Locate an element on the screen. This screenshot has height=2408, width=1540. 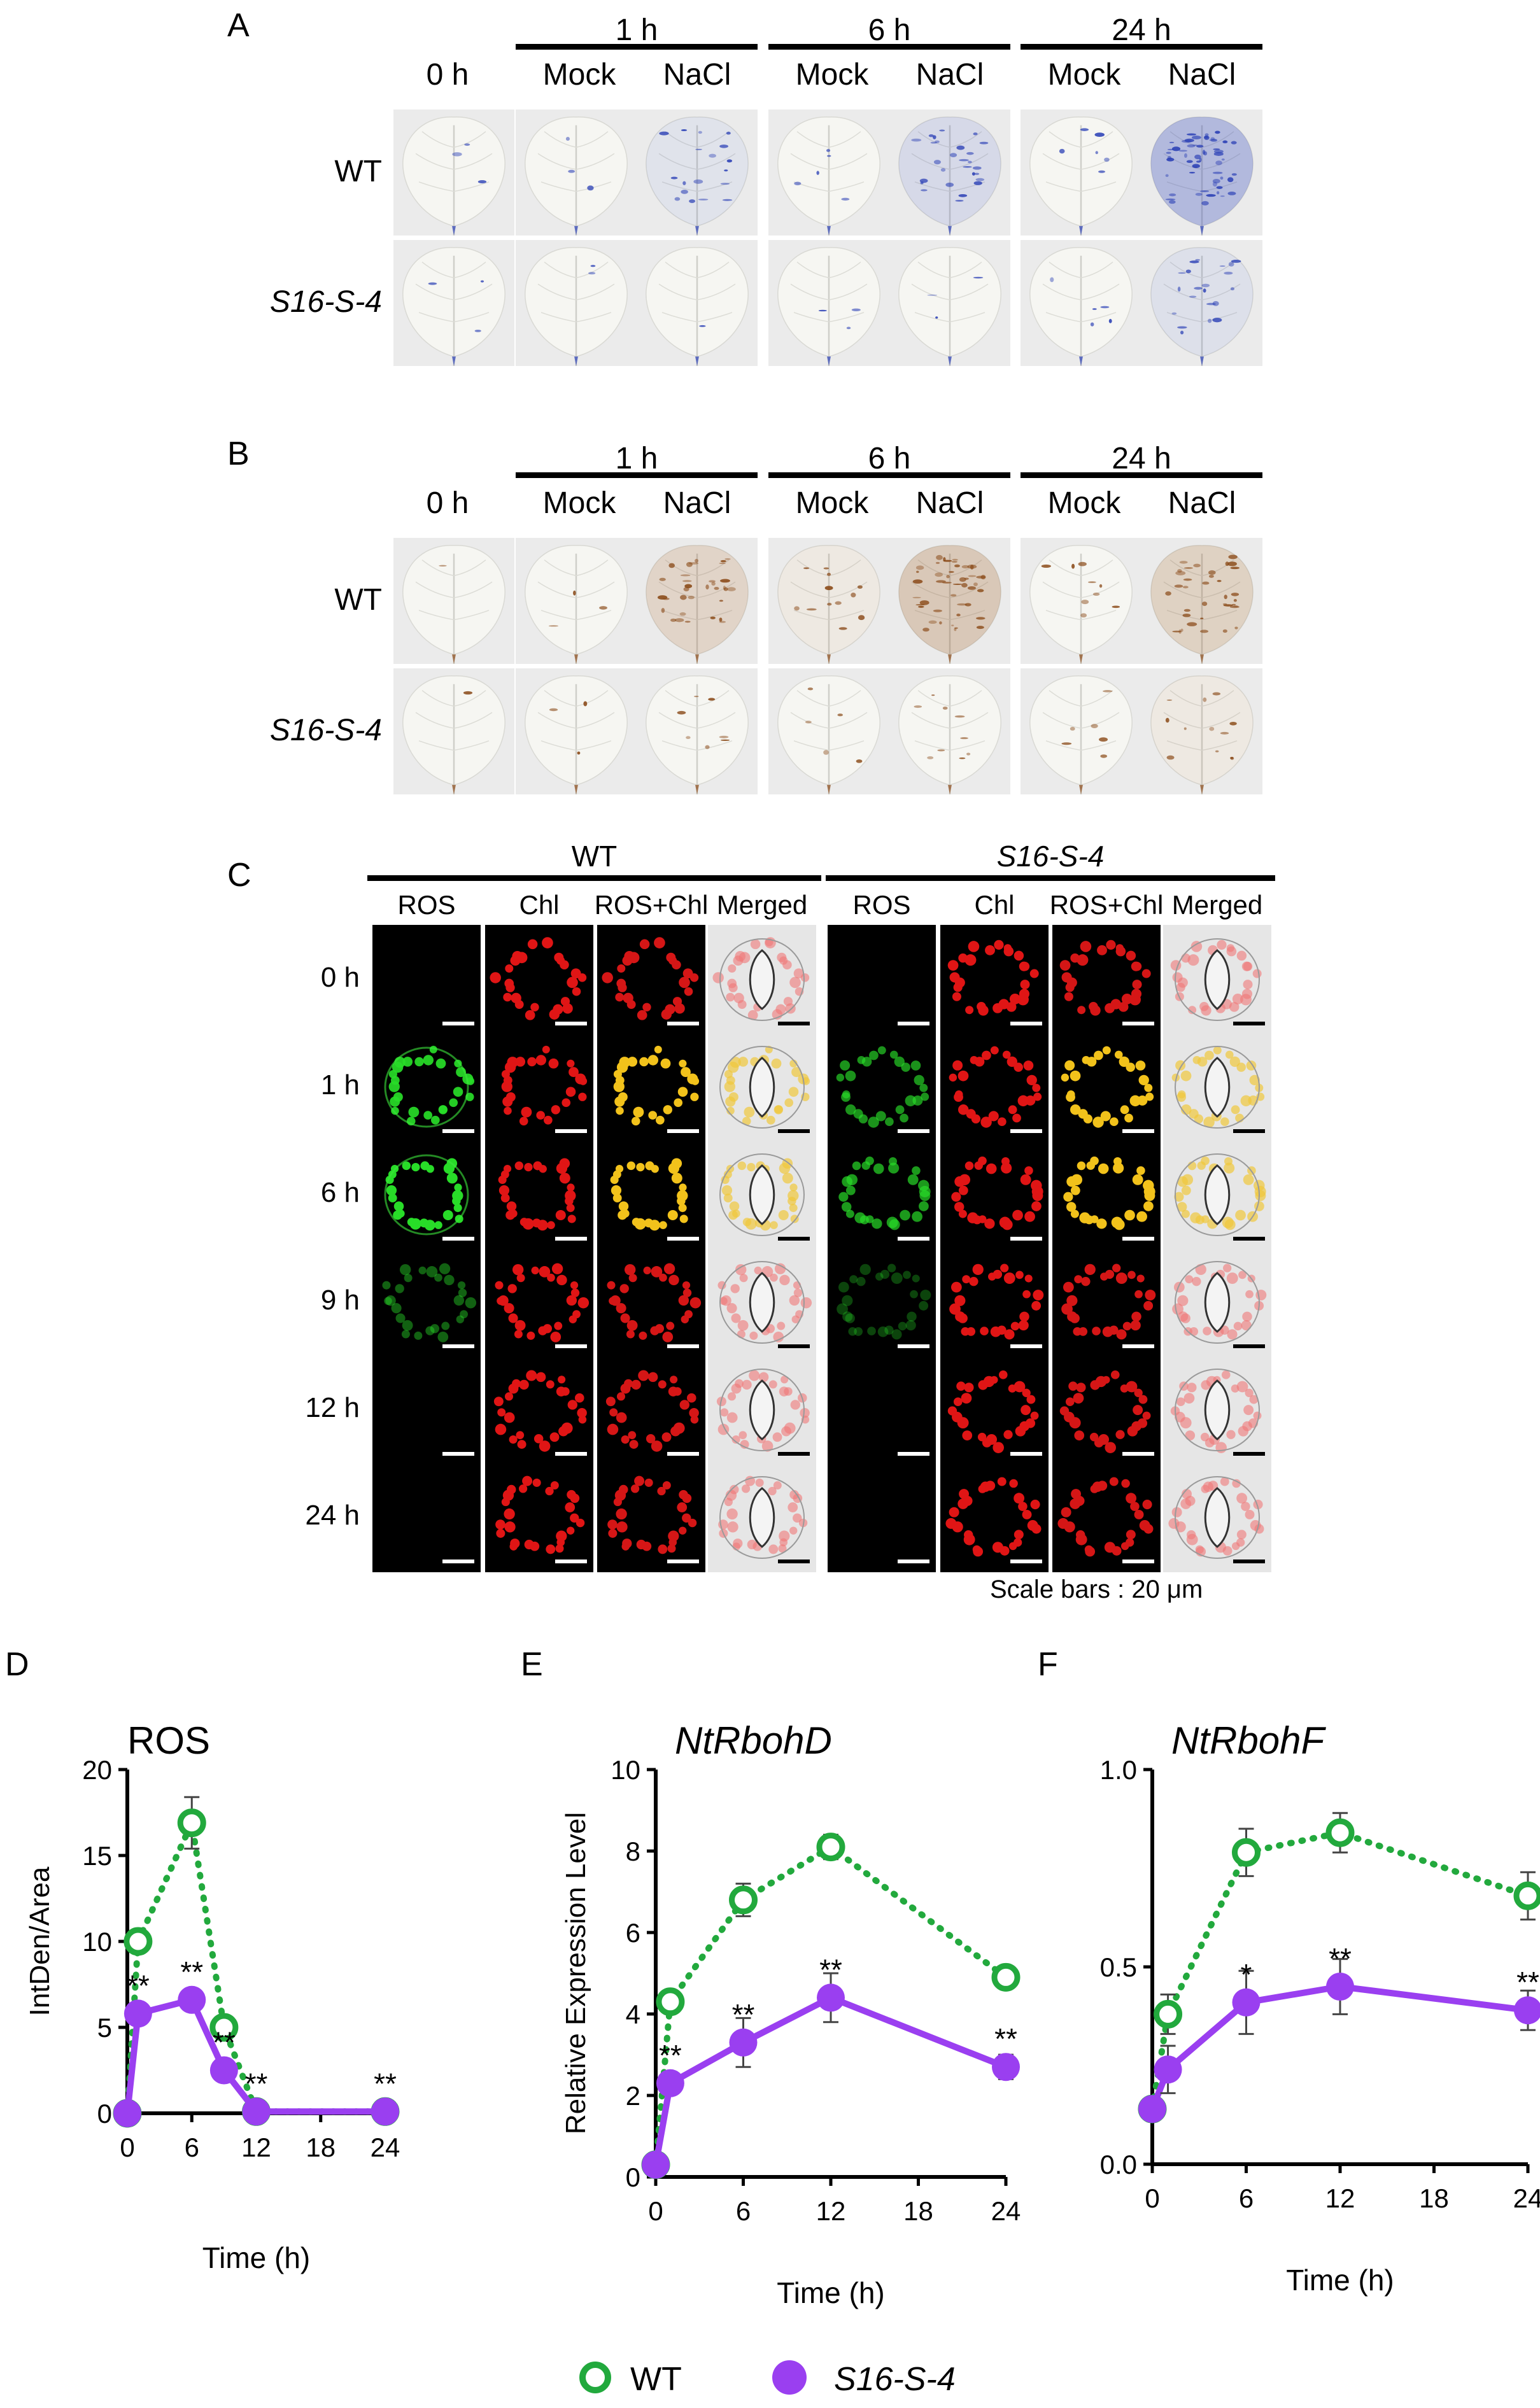
petiole-stain is located at coordinates (1081, 361).